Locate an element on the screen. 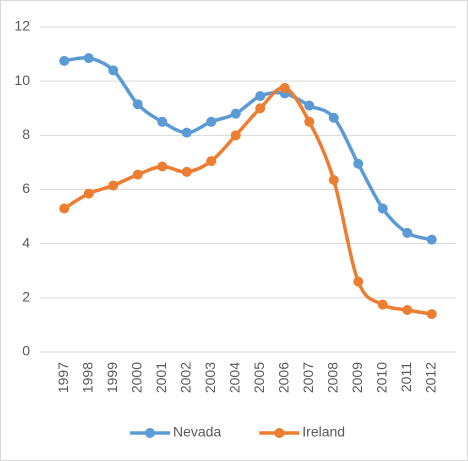  y-tick-label: 10 is located at coordinates (22, 80).